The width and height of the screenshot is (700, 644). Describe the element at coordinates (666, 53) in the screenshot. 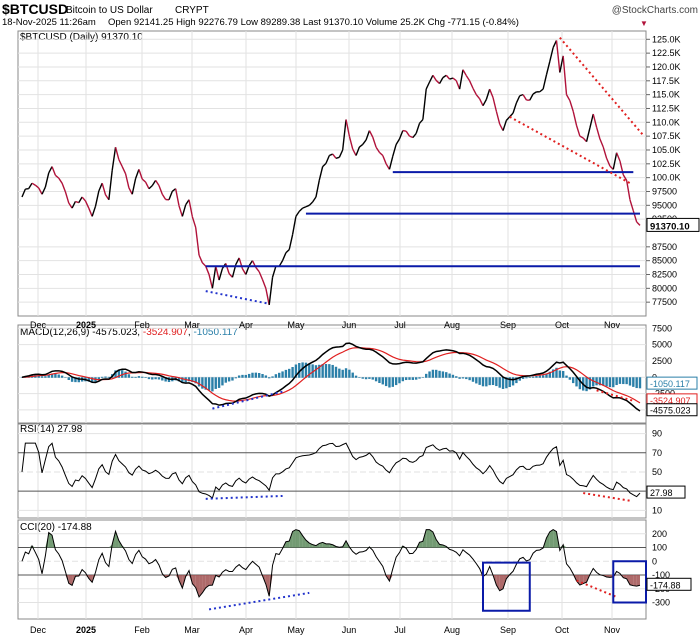

I see `price-tick-label: 122.5K` at that location.